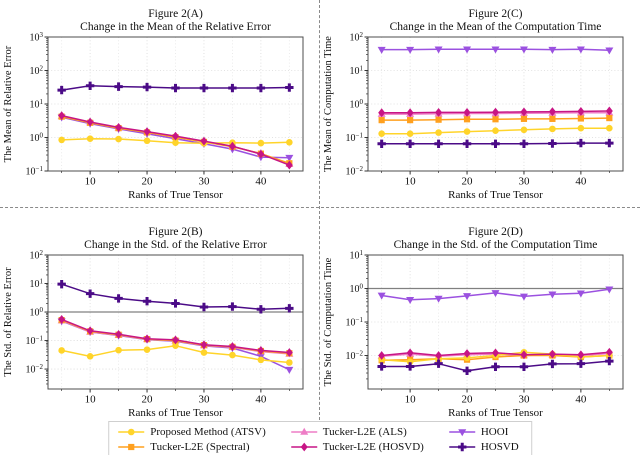 This screenshot has width=640, height=455. Describe the element at coordinates (37, 37) in the screenshot. I see `y-tick-label: 10³` at that location.